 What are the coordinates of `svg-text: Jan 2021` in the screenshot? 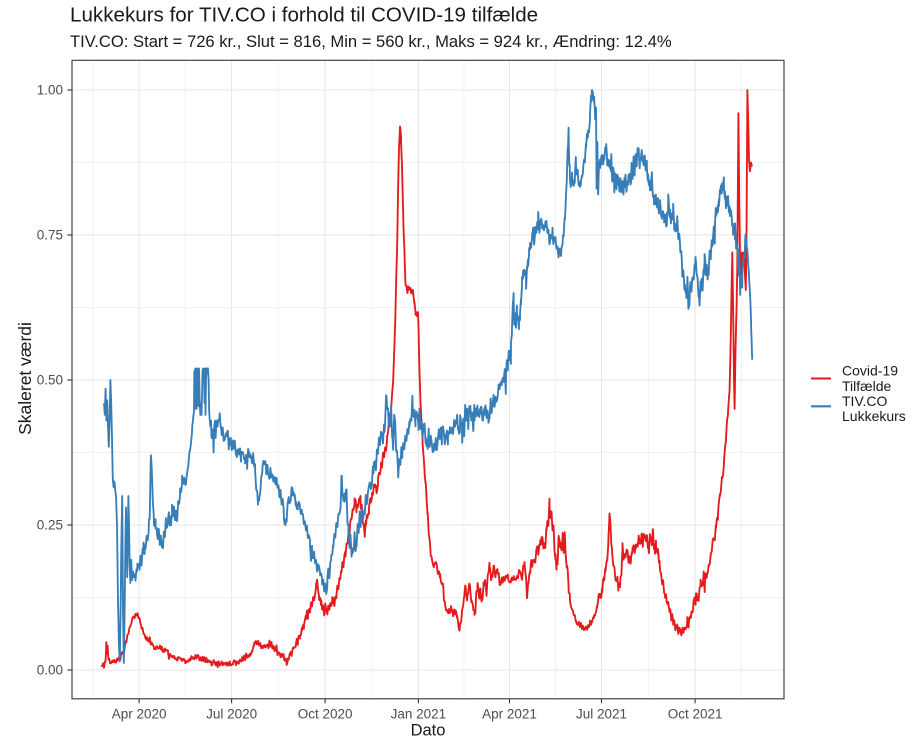 It's located at (419, 714).